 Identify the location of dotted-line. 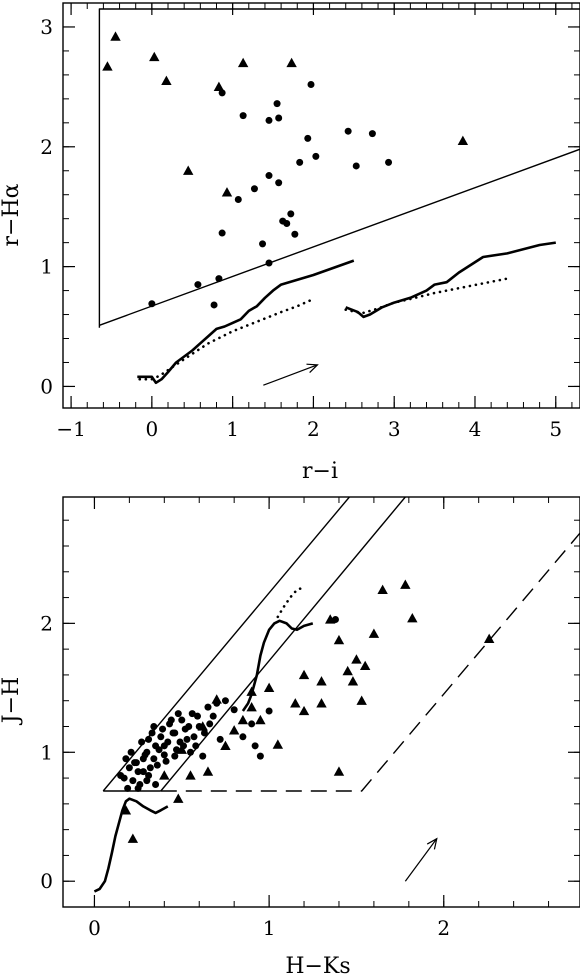
(291, 602).